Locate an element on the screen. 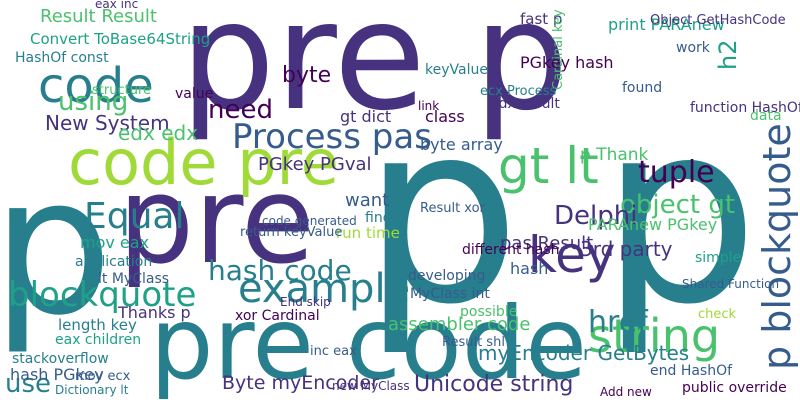 The height and width of the screenshot is (400, 800). word: class is located at coordinates (445, 116).